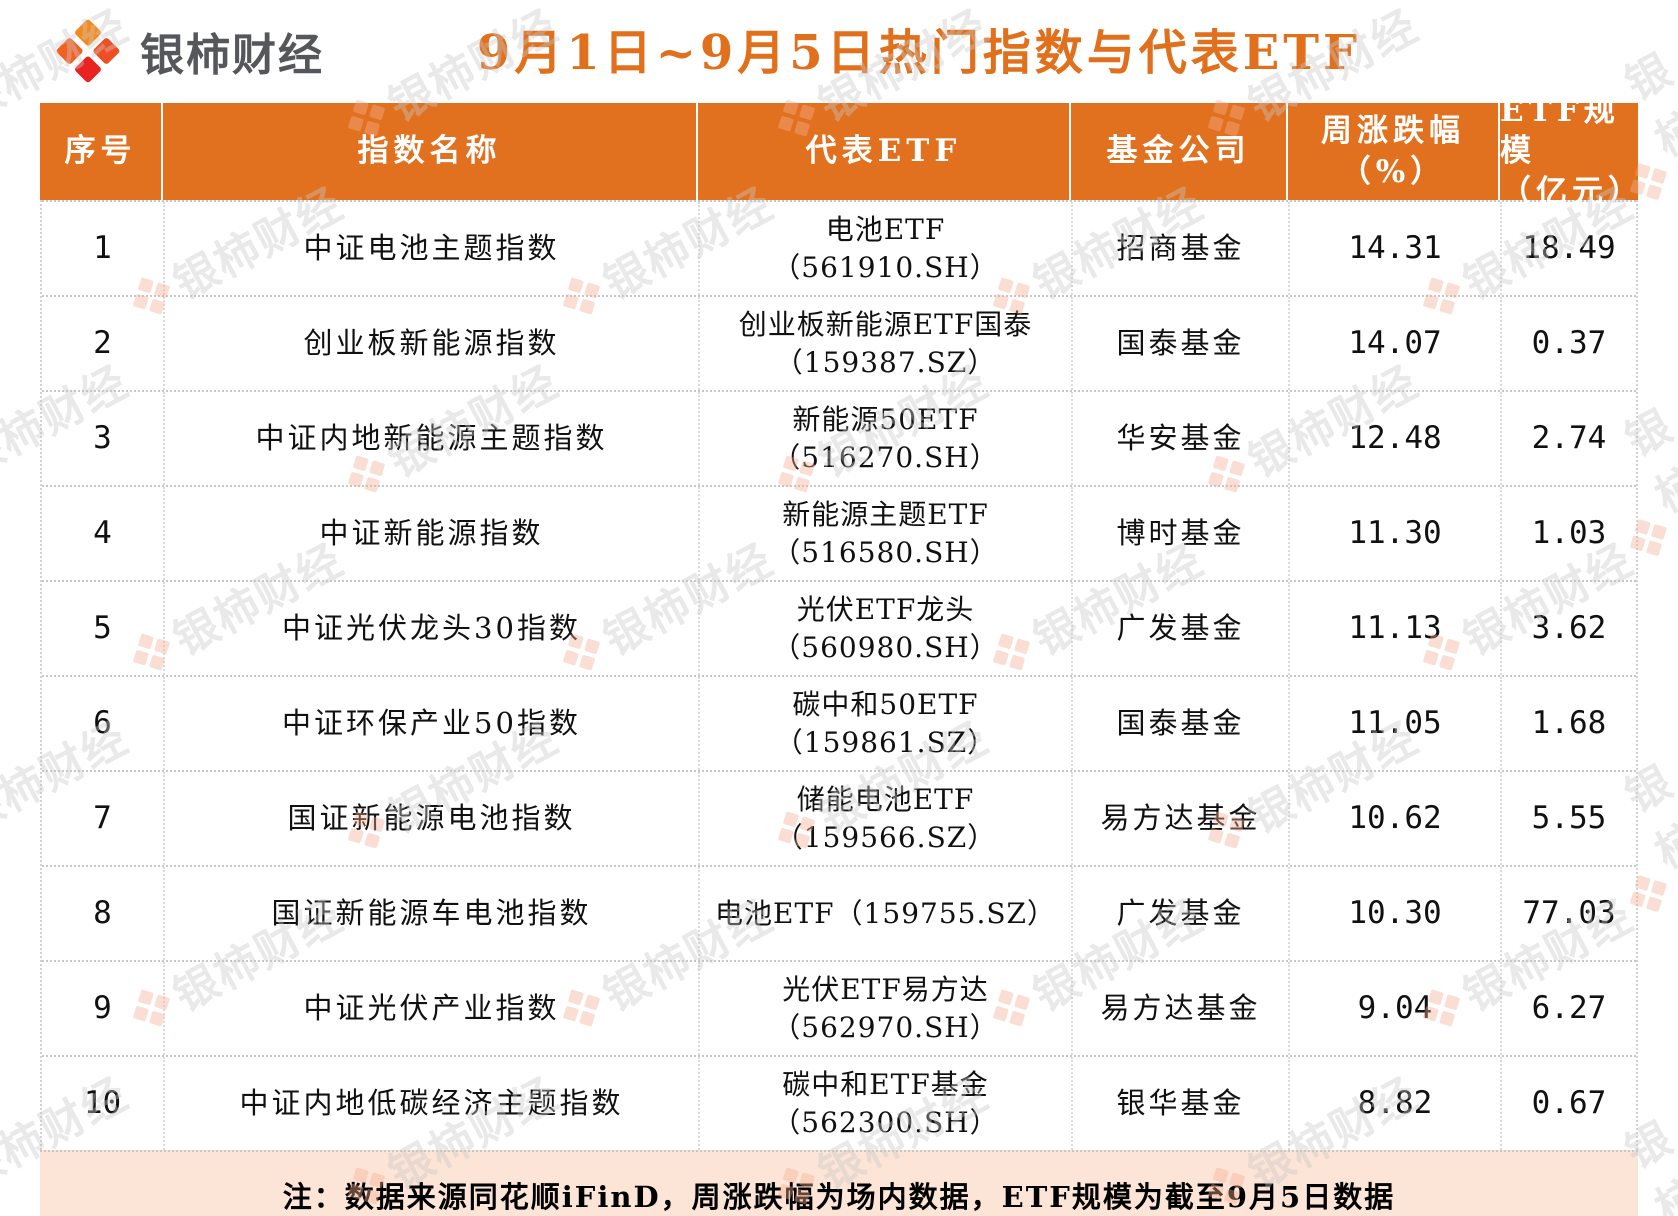 The image size is (1678, 1216). What do you see at coordinates (102, 342) in the screenshot?
I see `row-number: 2` at bounding box center [102, 342].